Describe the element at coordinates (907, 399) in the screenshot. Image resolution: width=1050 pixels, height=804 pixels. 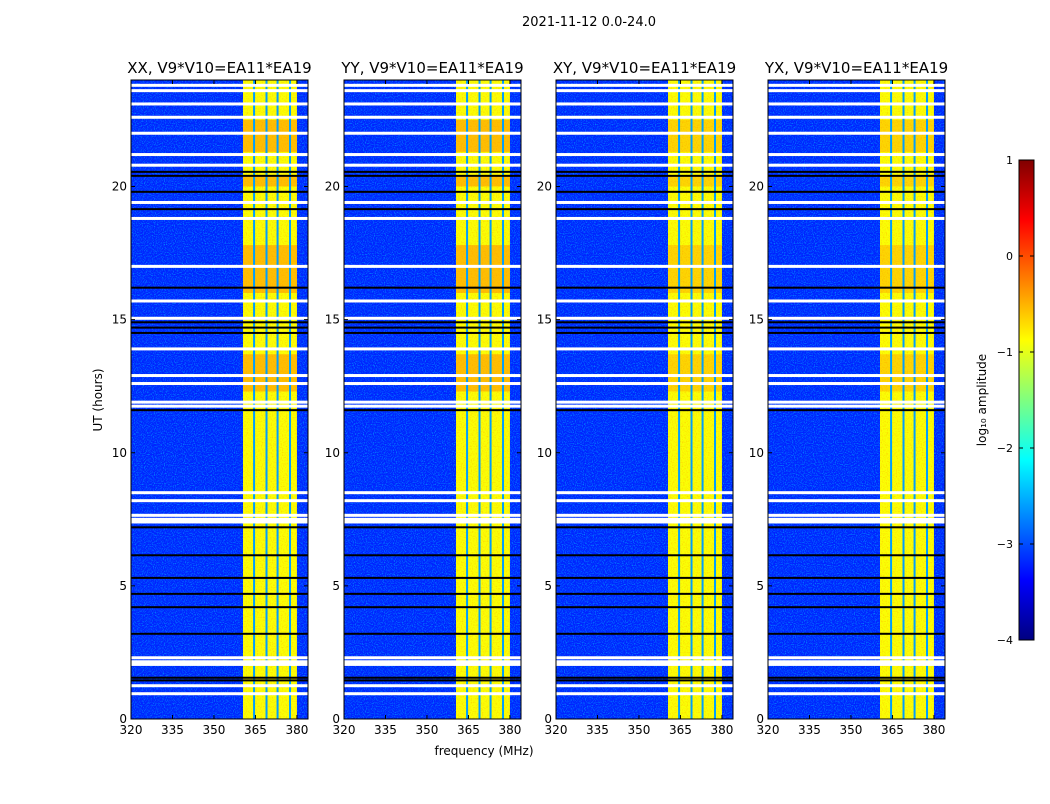
I see `rfi-band-texture` at that location.